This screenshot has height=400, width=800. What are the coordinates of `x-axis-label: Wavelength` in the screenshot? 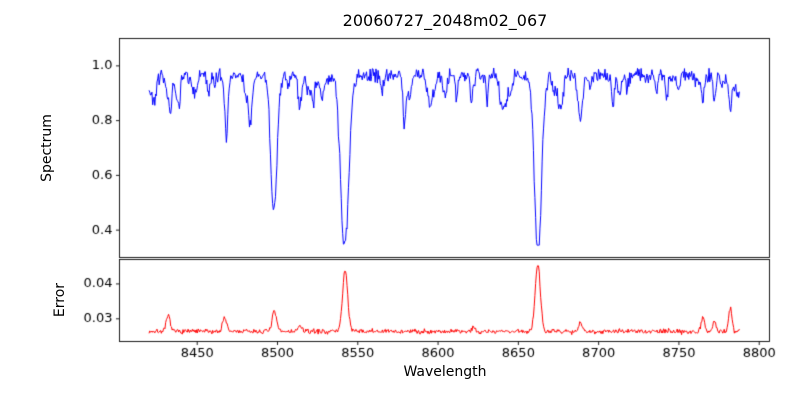 It's located at (445, 372).